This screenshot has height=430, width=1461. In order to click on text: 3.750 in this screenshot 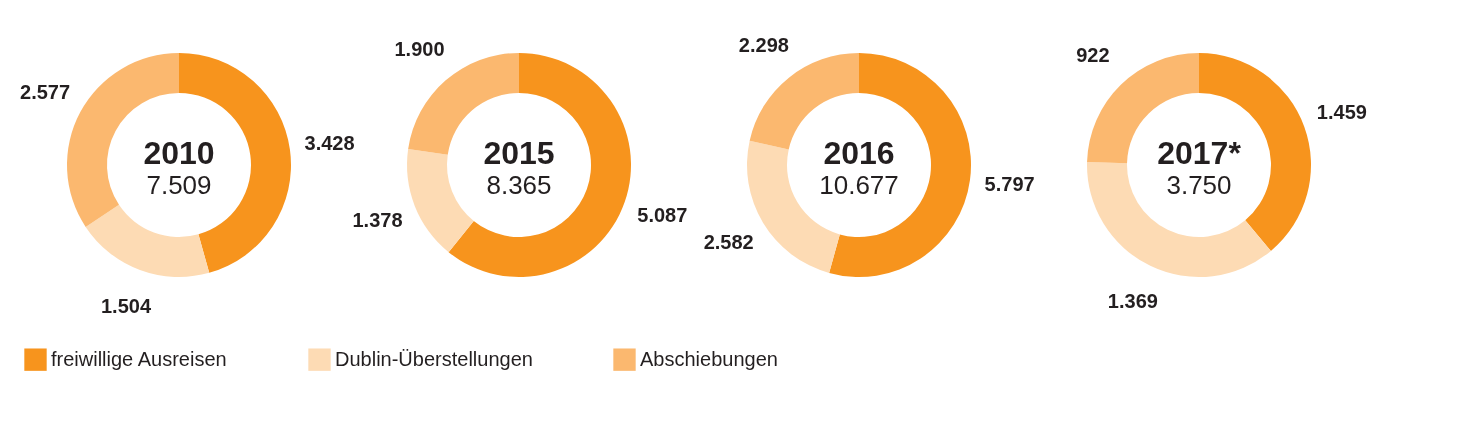, I will do `click(1199, 185)`.